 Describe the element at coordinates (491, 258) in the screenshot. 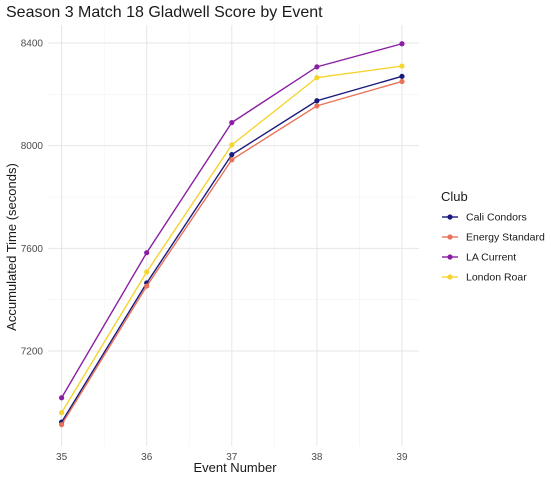

I see `legend-label: LA Current` at that location.